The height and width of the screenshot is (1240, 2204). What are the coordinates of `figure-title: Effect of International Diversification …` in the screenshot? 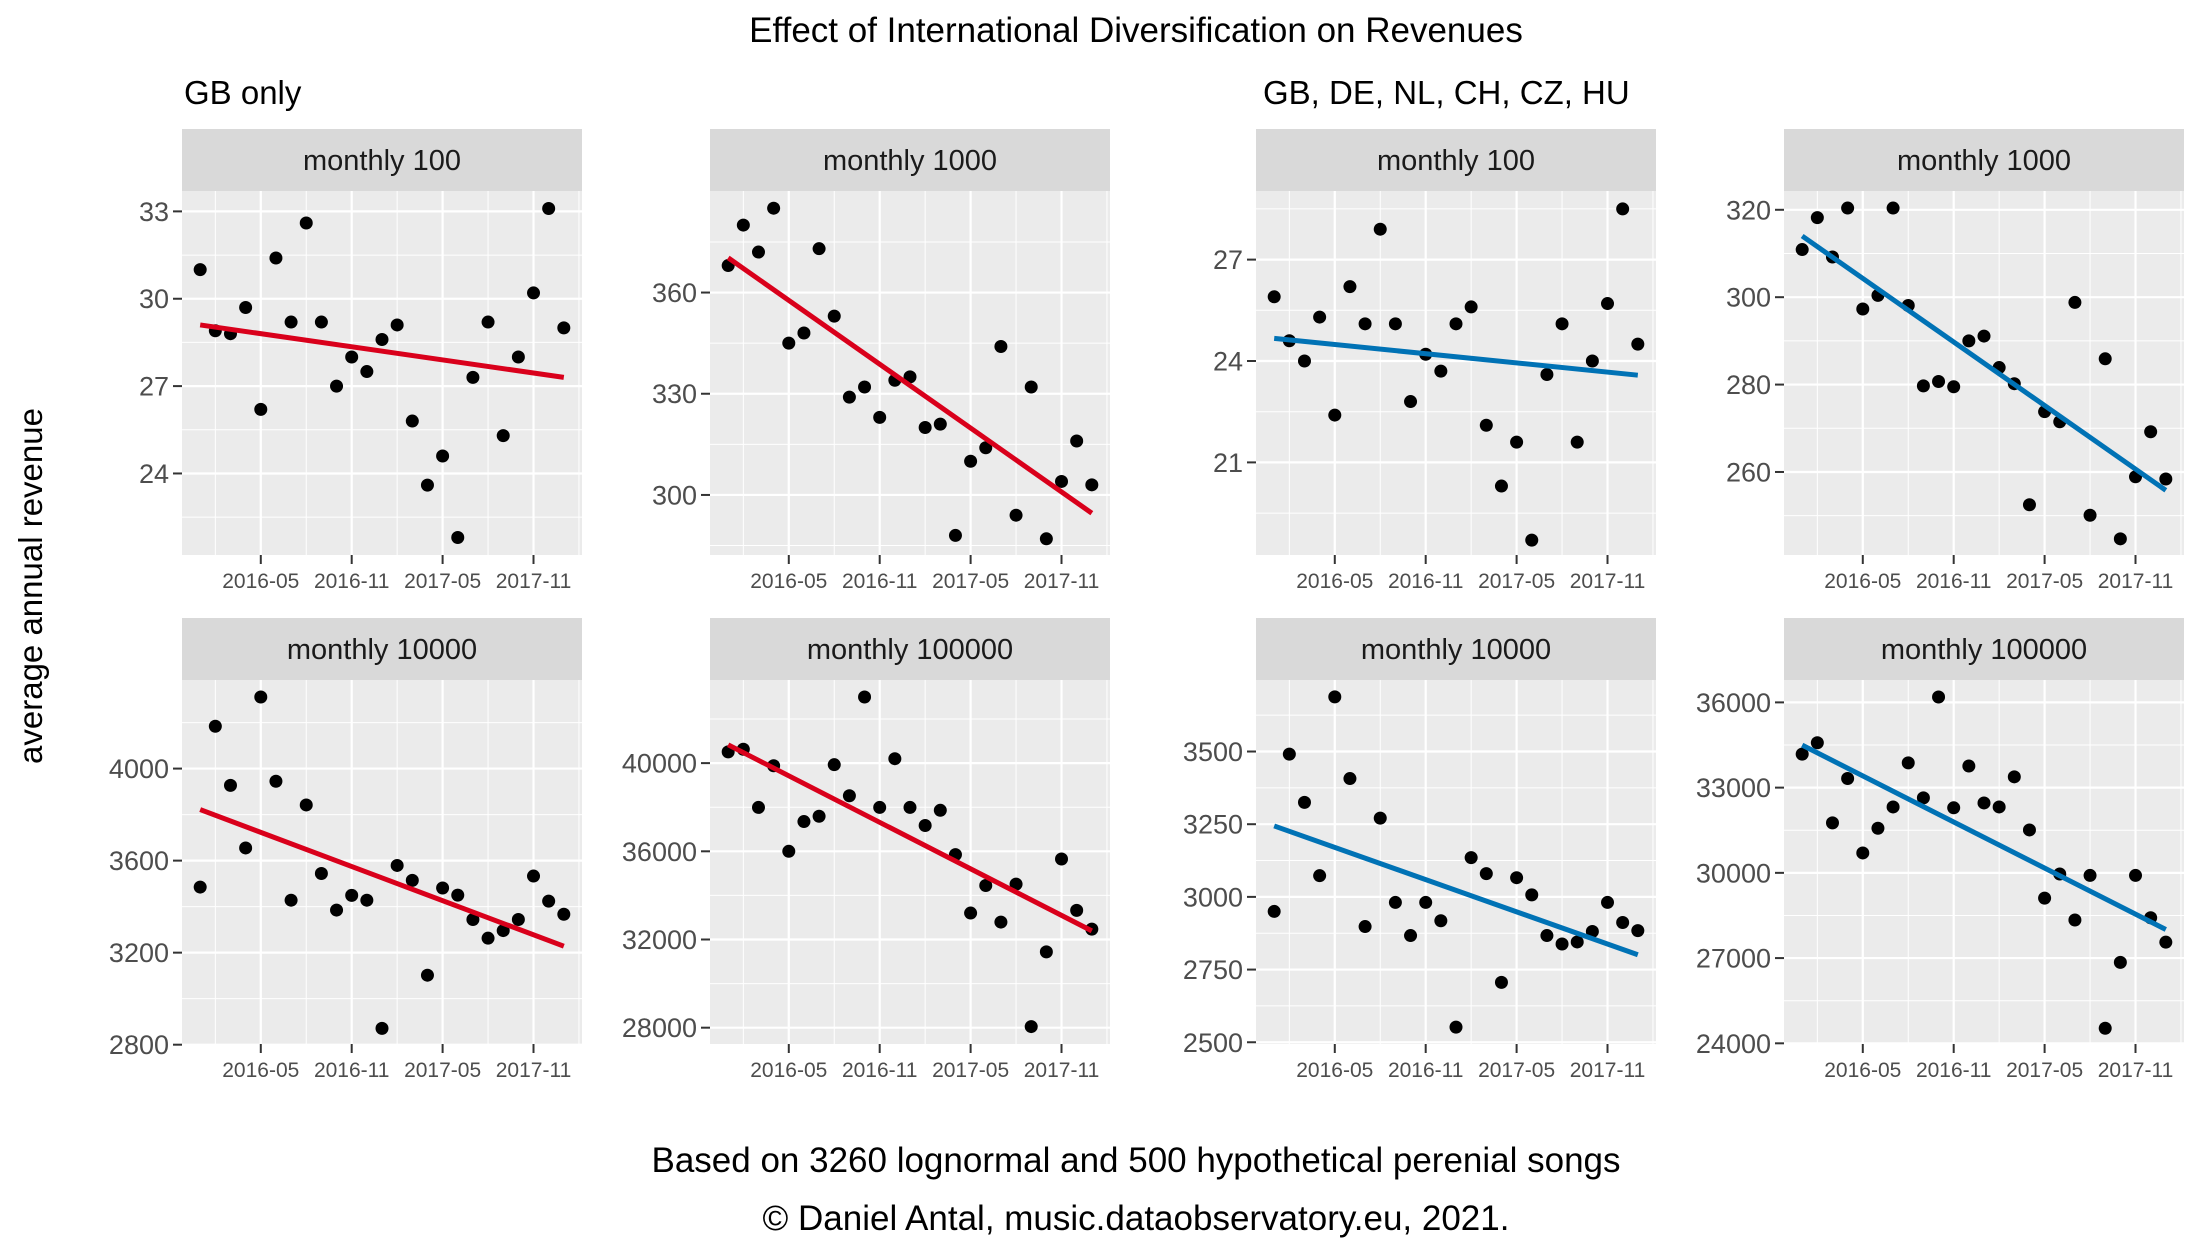 It's located at (1136, 30).